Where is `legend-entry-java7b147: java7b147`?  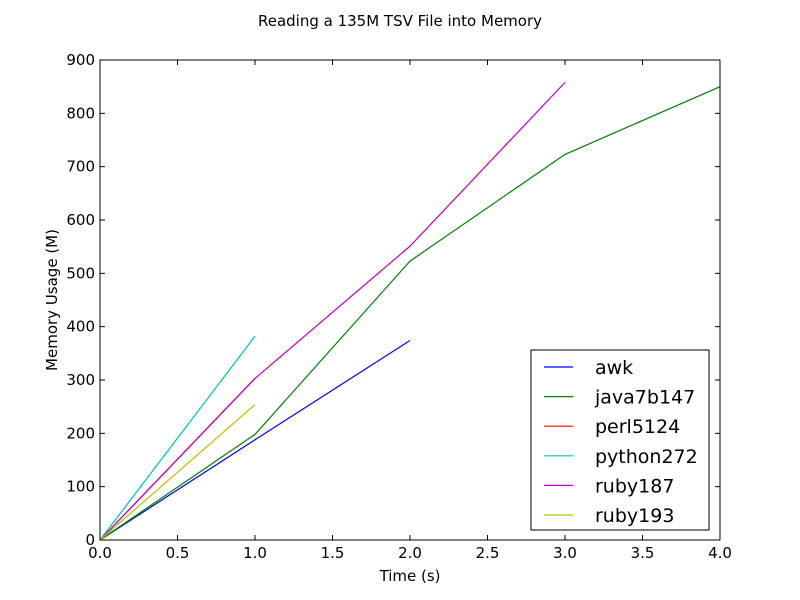
legend-entry-java7b147: java7b147 is located at coordinates (644, 398).